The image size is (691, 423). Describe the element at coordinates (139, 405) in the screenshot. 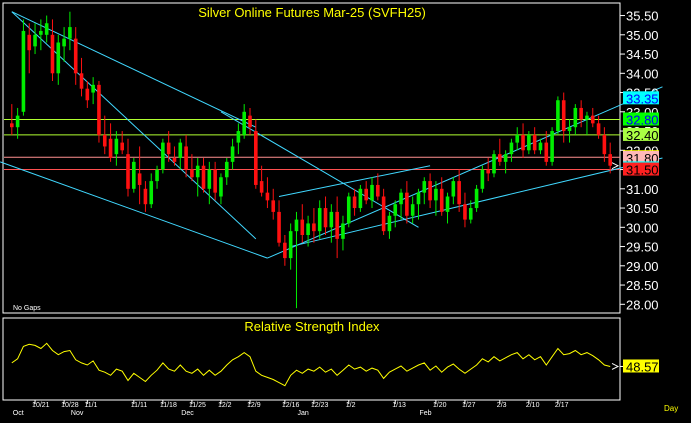

I see `date-tick-label: 11/11` at that location.